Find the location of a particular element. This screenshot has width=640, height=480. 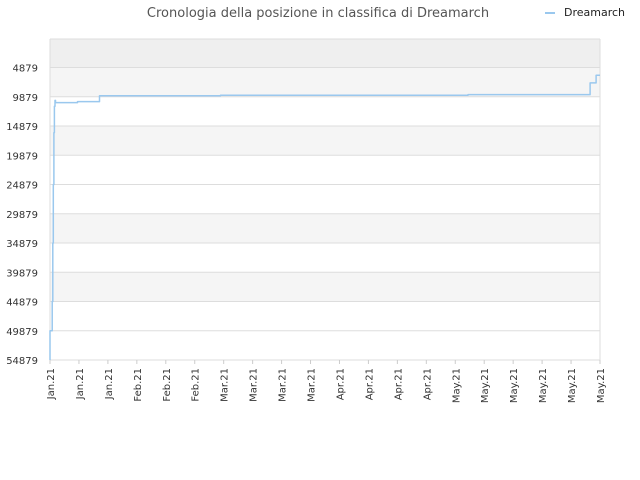

y-tick-label: 4879 is located at coordinates (25, 69).